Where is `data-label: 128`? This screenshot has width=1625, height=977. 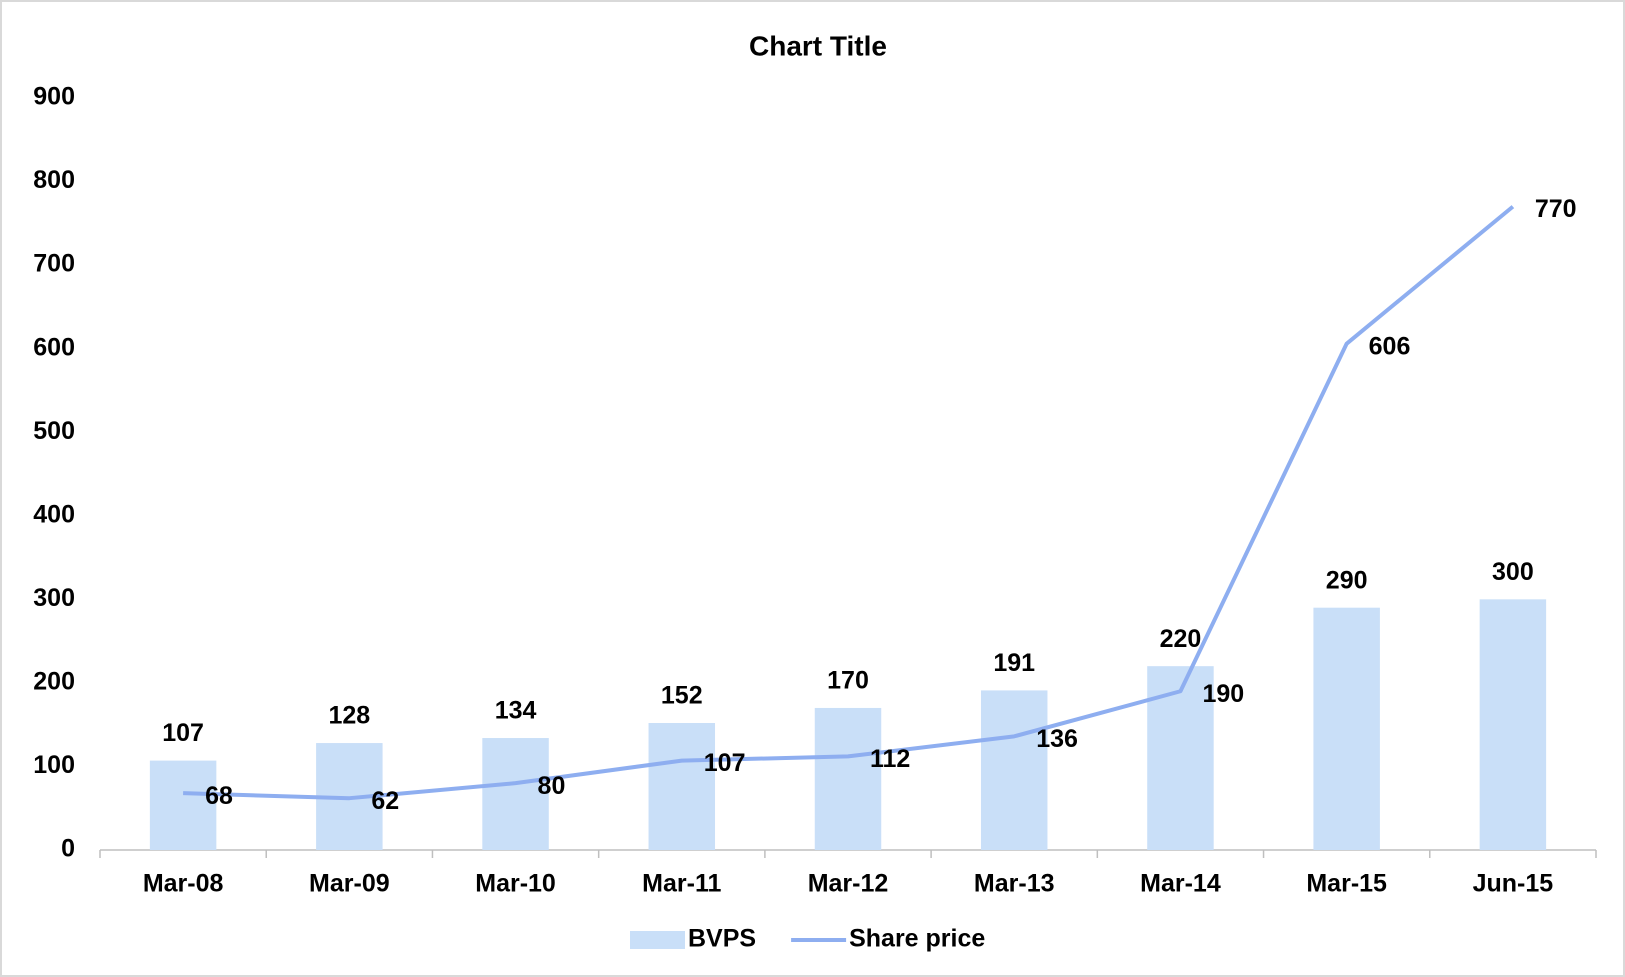
data-label: 128 is located at coordinates (349, 716).